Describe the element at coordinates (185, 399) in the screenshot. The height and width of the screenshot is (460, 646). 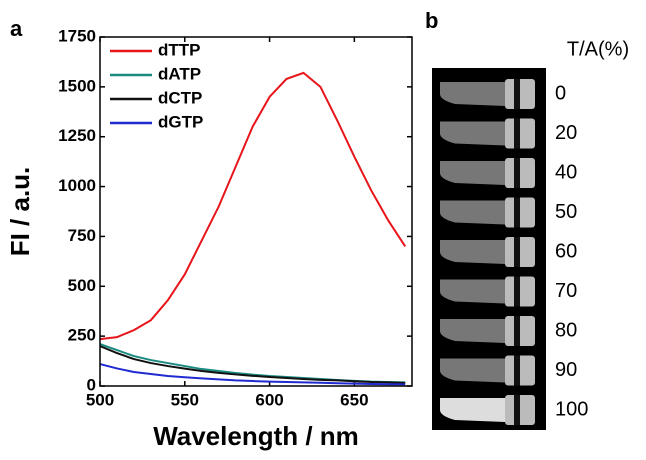
I see `x-tick-label: 550` at that location.